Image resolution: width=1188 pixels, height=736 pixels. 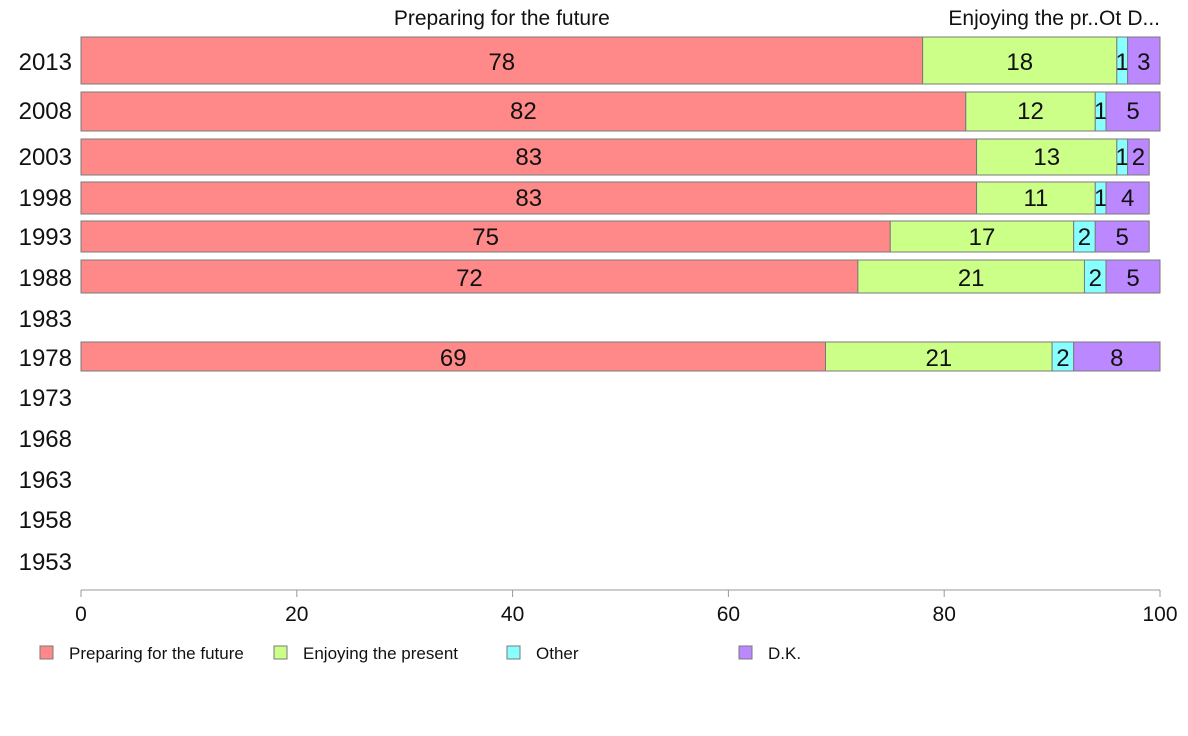 I want to click on x-tick-label: 100, so click(x=1159, y=614).